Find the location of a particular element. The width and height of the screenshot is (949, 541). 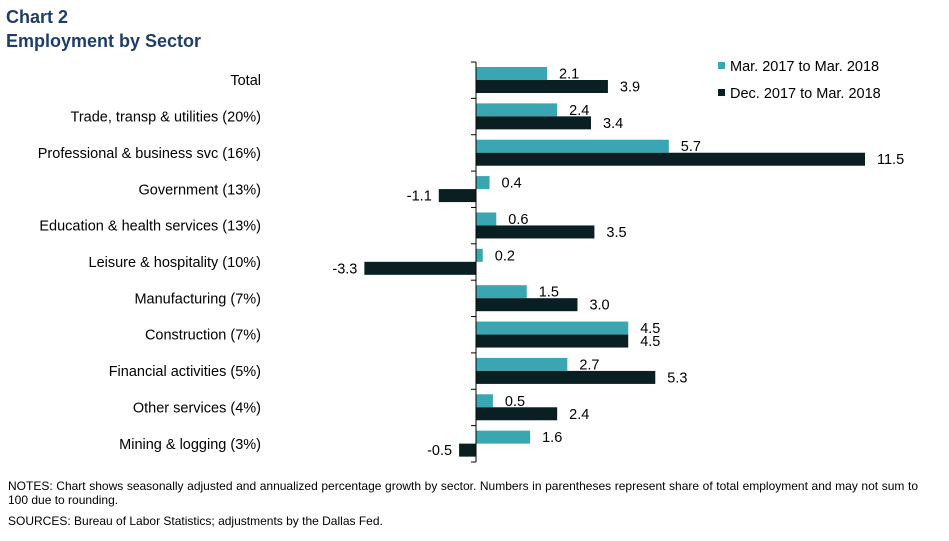

category-label: Professional & business svc (16%) is located at coordinates (149, 154).